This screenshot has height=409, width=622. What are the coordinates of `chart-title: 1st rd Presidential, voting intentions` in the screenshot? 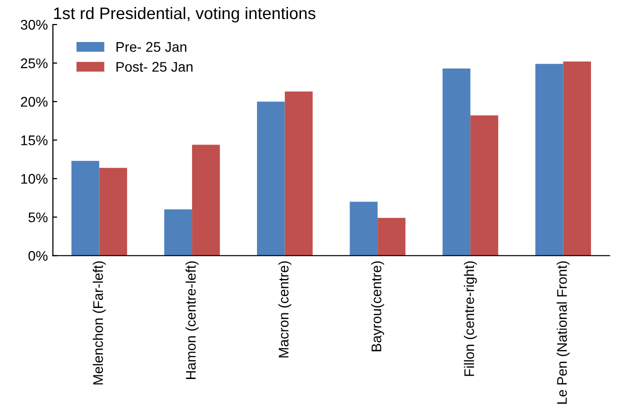 It's located at (185, 14).